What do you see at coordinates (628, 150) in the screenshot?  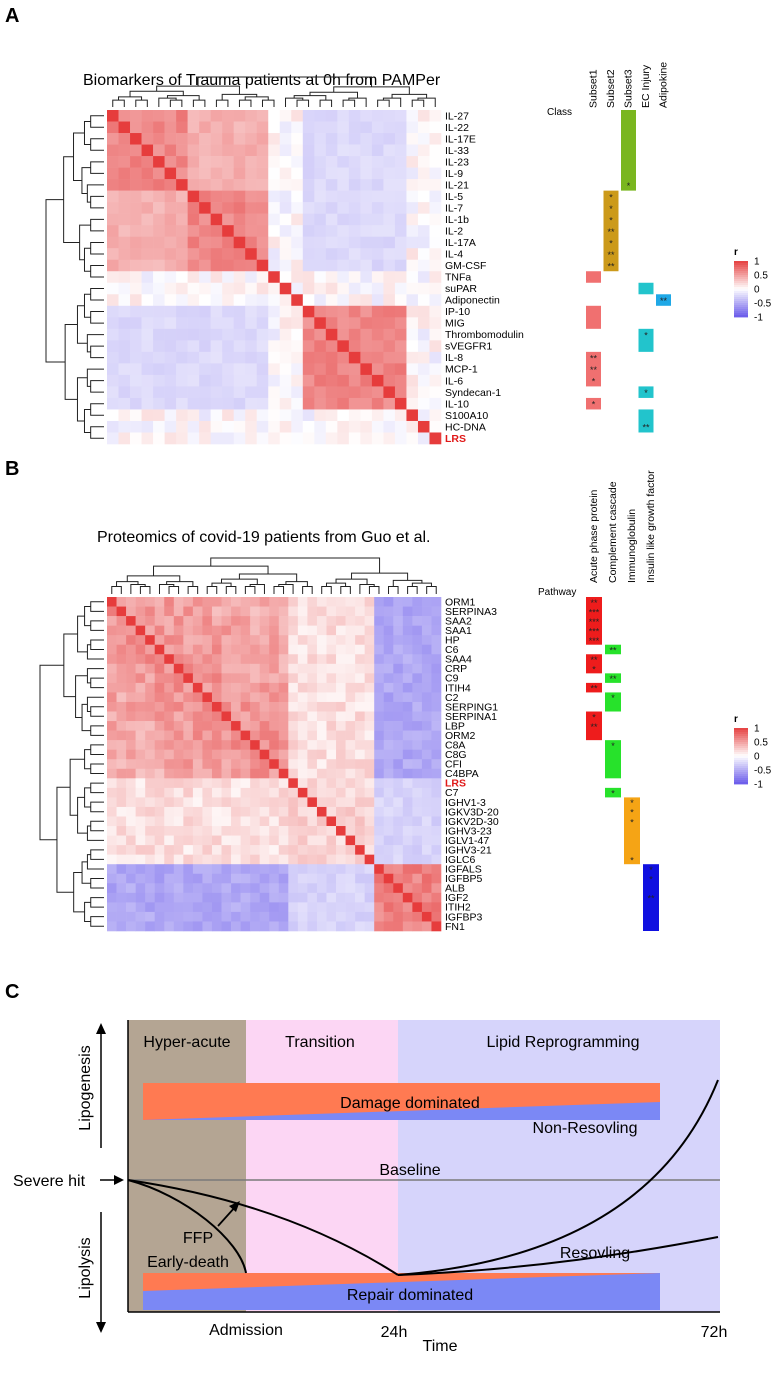 I see `annotation-block` at bounding box center [628, 150].